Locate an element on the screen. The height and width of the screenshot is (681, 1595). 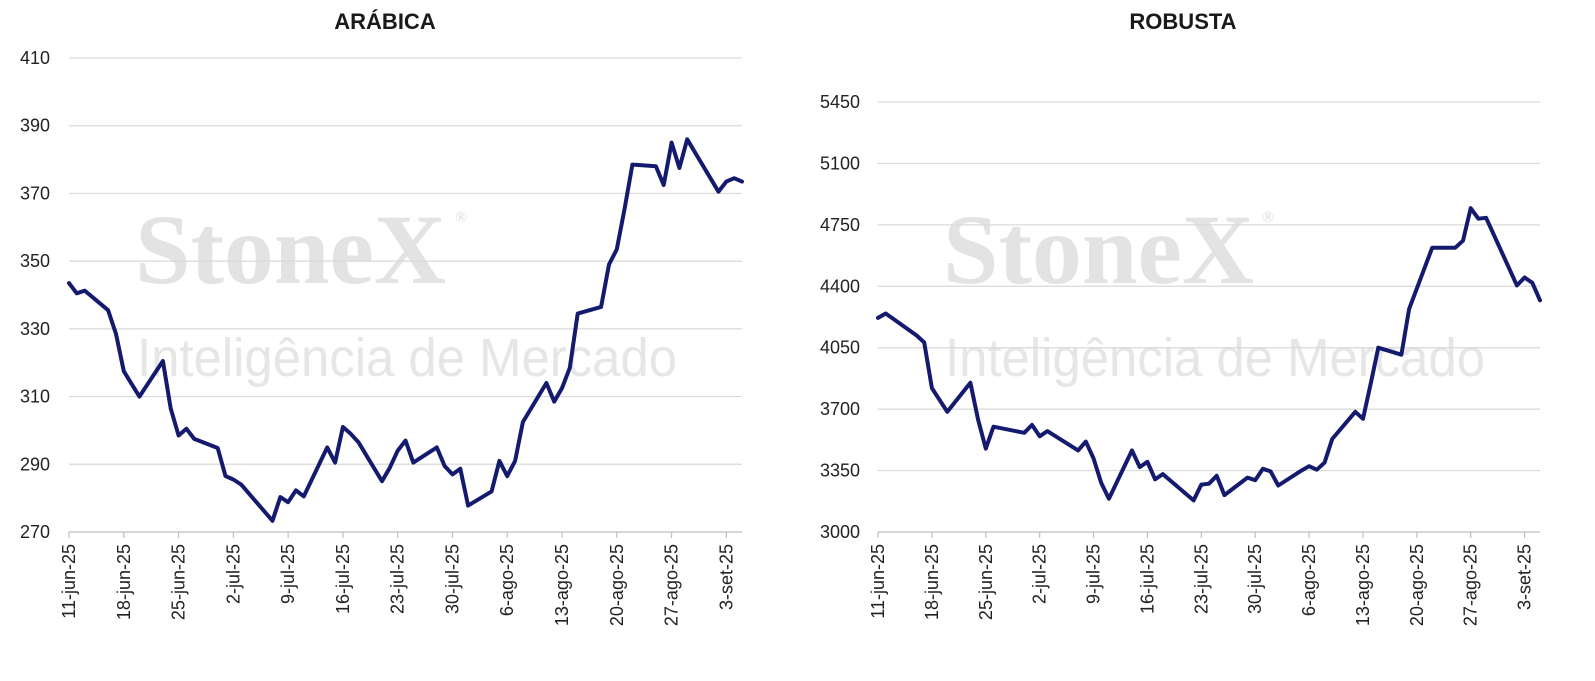
y-tick-label: 390 is located at coordinates (35, 126).